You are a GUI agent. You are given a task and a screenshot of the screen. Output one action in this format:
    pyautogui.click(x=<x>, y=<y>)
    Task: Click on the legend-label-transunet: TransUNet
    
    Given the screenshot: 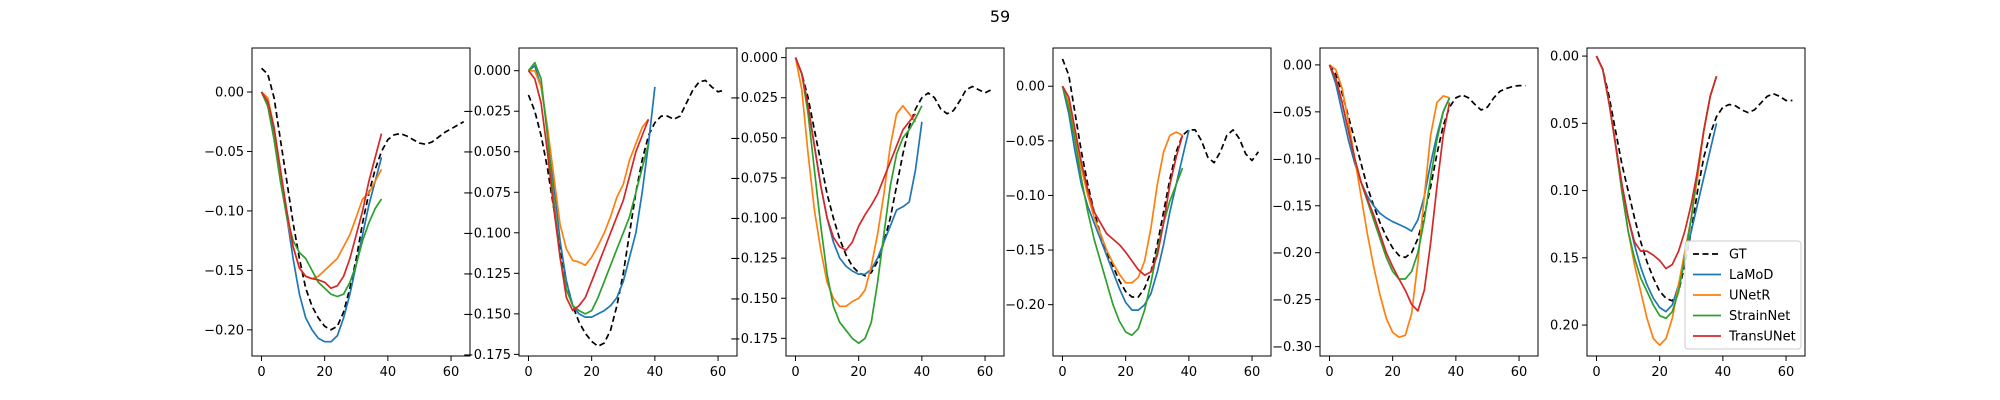 What is the action you would take?
    pyautogui.click(x=1762, y=337)
    